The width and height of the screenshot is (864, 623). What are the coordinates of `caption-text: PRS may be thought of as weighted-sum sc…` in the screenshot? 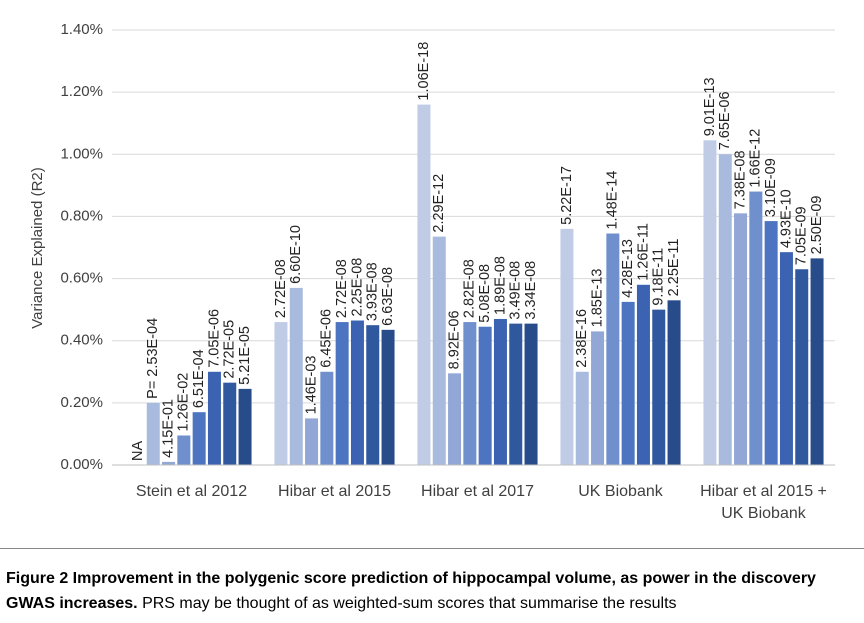 It's located at (409, 603).